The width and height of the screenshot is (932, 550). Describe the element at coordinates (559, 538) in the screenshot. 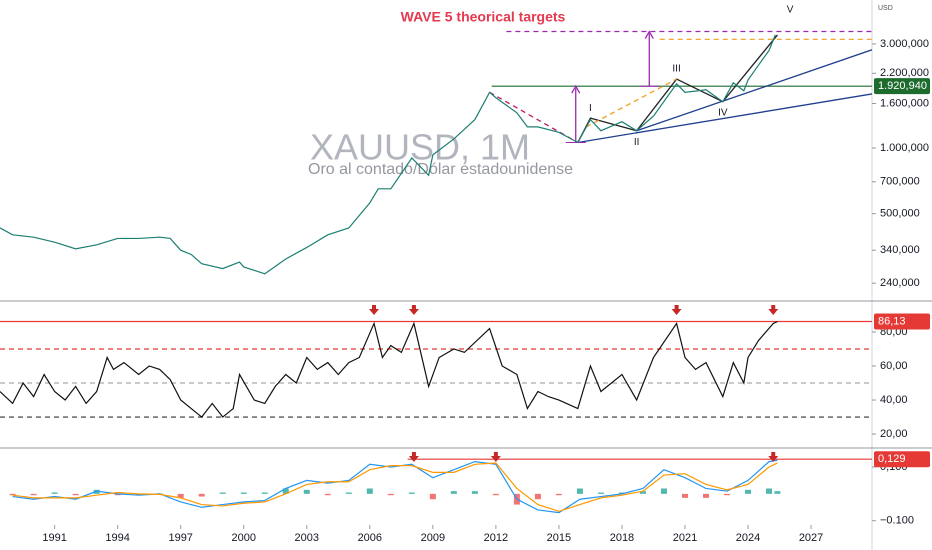

I see `x-tick-label: 2015` at that location.